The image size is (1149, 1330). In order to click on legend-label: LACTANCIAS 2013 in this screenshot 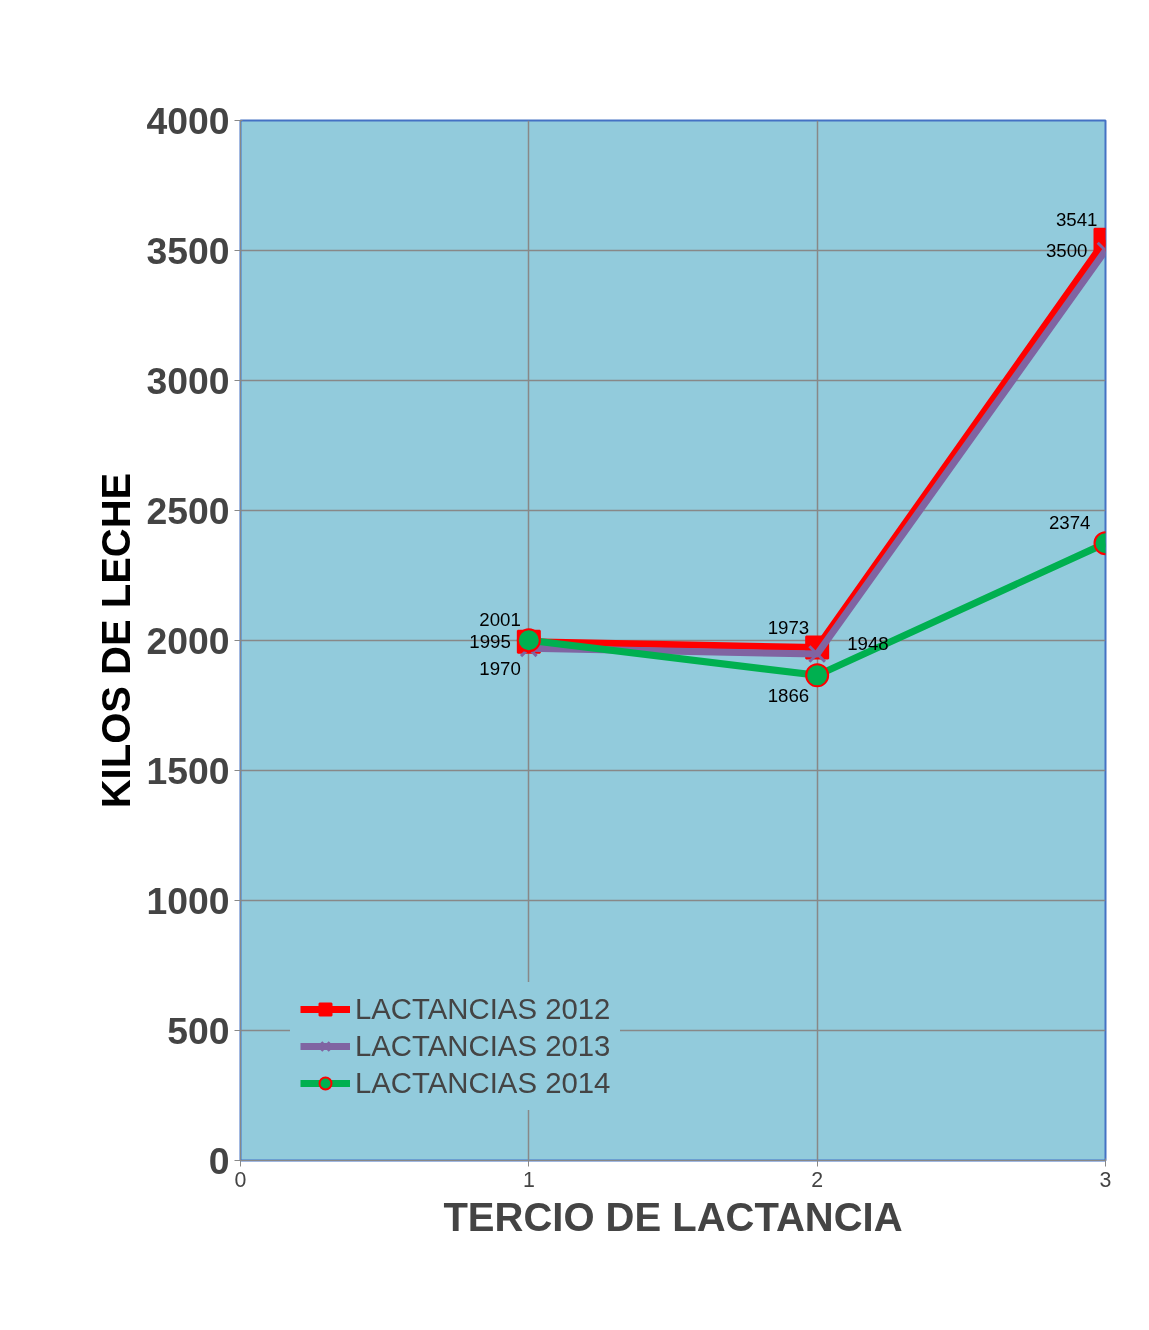, I will do `click(483, 1046)`.